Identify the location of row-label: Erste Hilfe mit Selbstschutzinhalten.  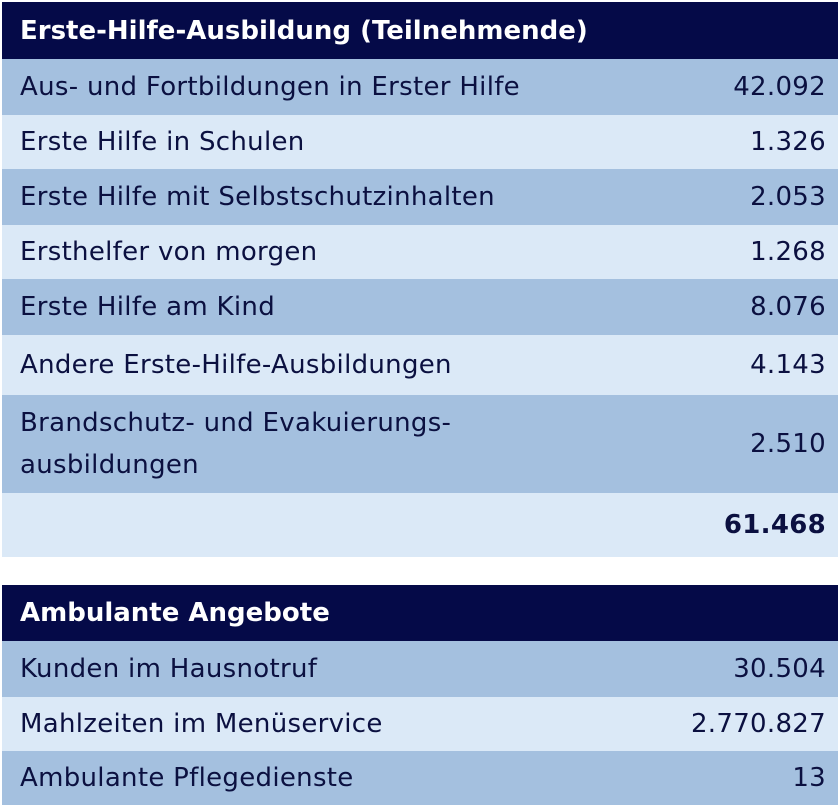
(257, 197).